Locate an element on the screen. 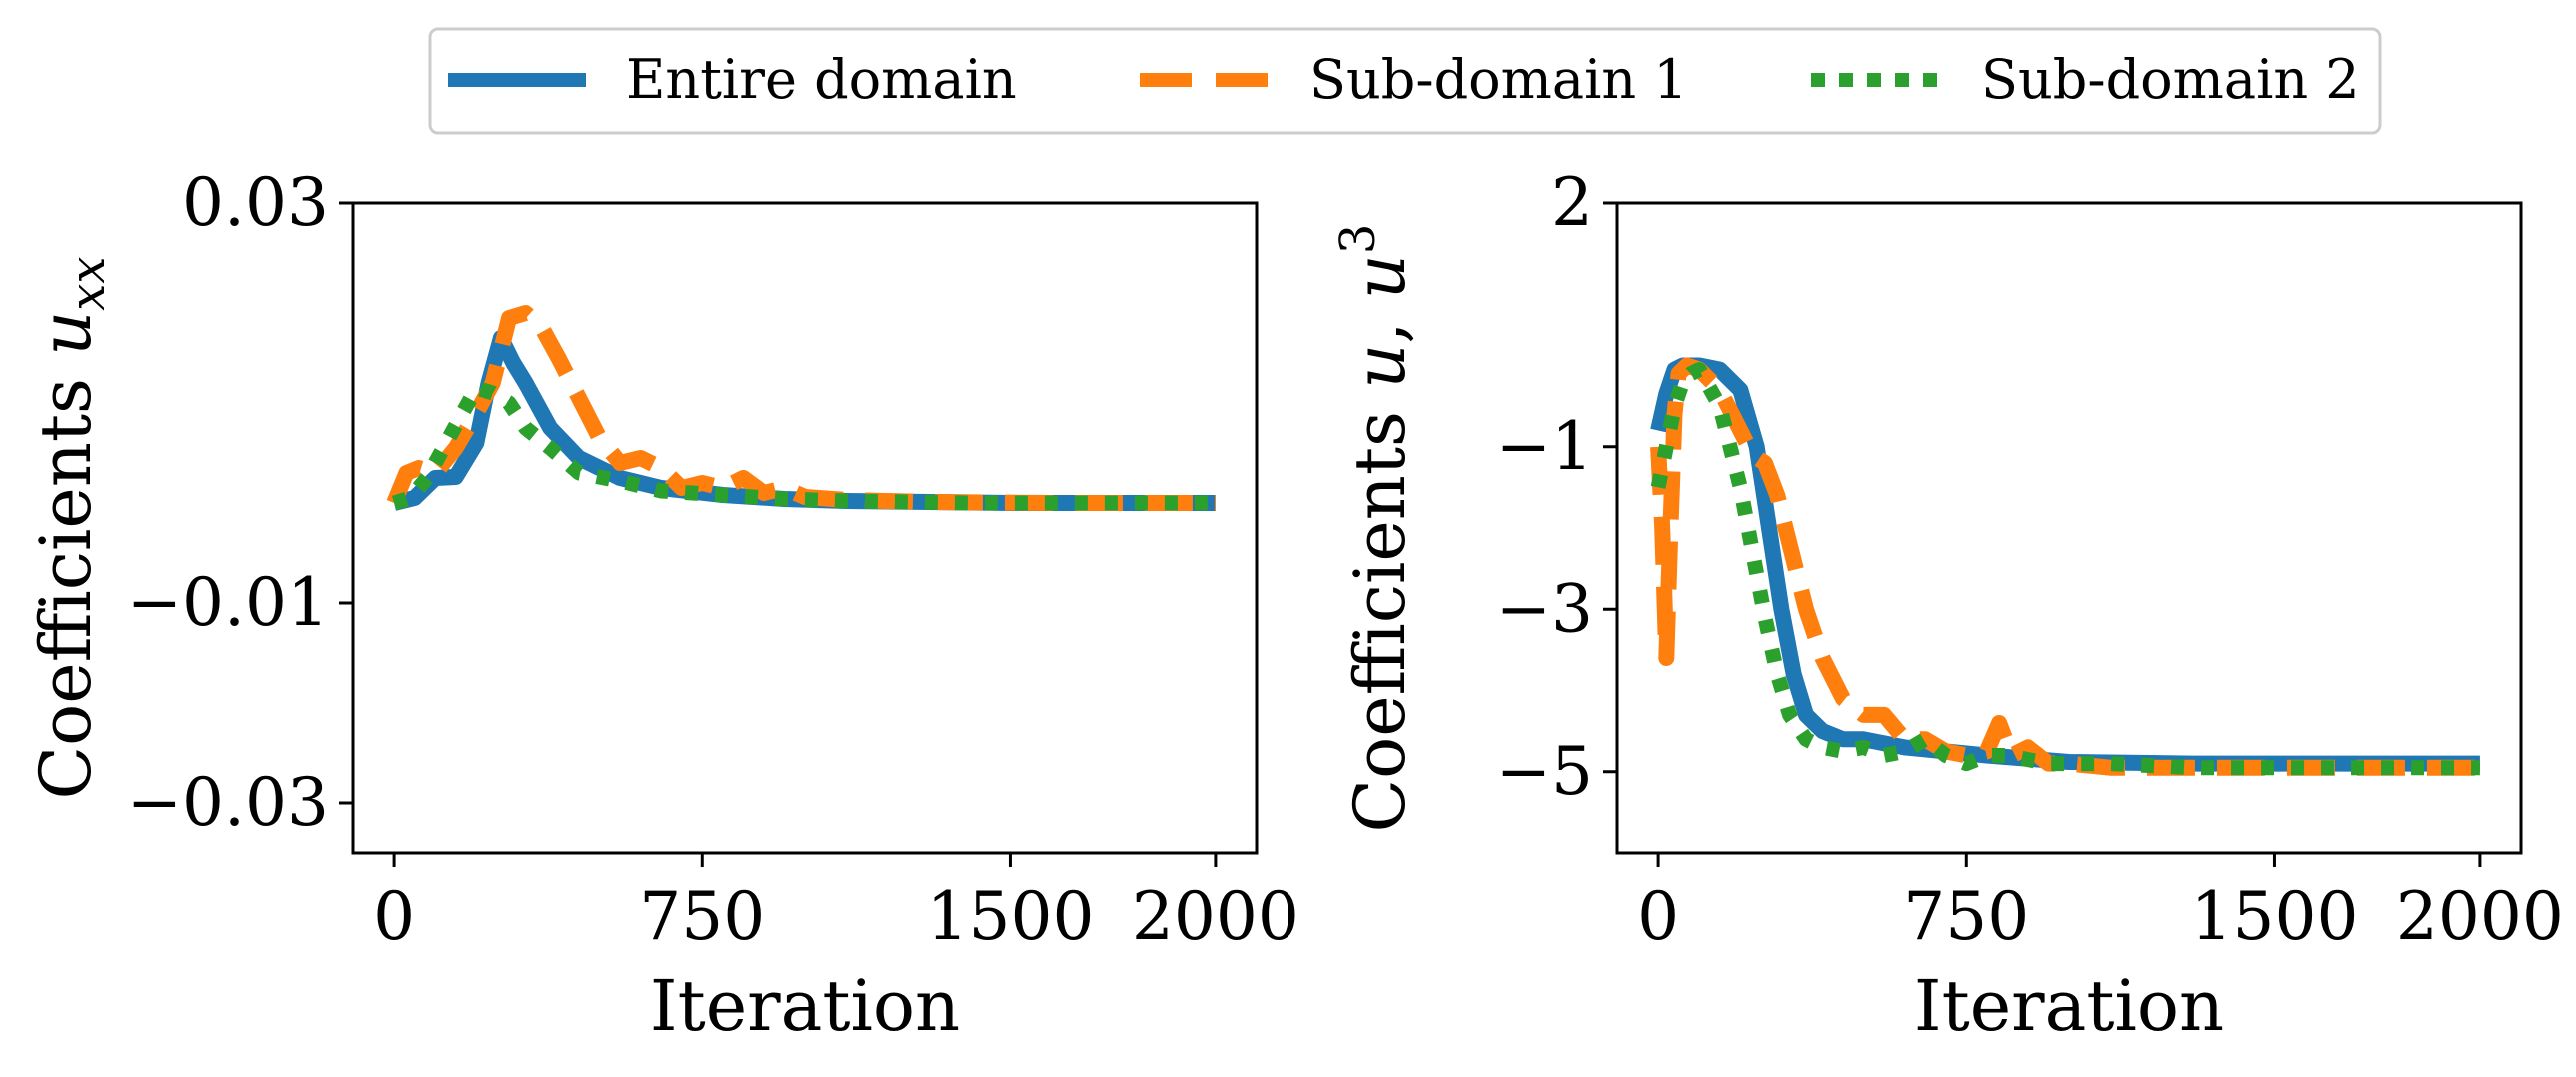 This screenshot has width=2576, height=1077. series-layer-right is located at coordinates (2065, 566).